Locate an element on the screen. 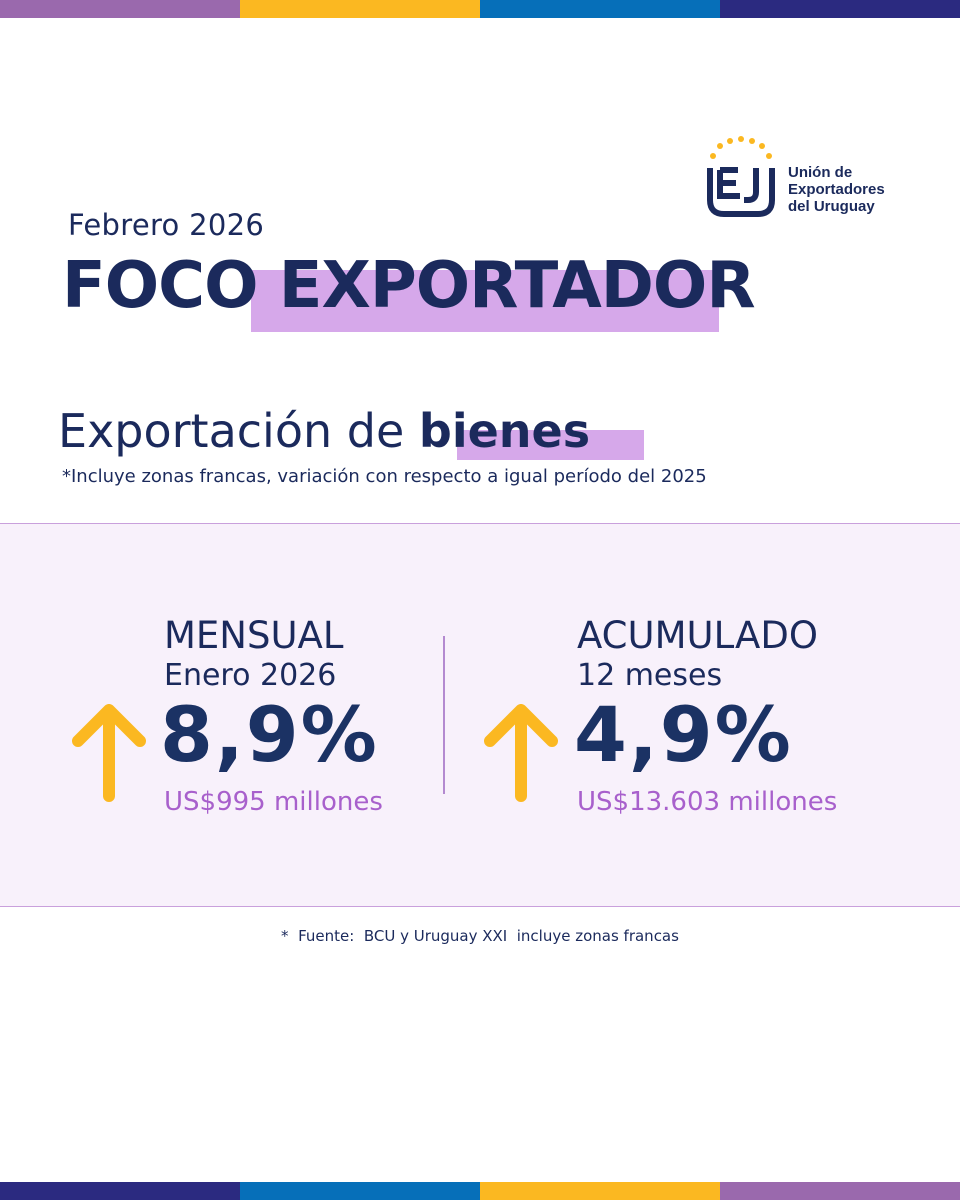 This screenshot has width=960, height=1200. metric-period-monthly: Enero 2026 is located at coordinates (250, 675).